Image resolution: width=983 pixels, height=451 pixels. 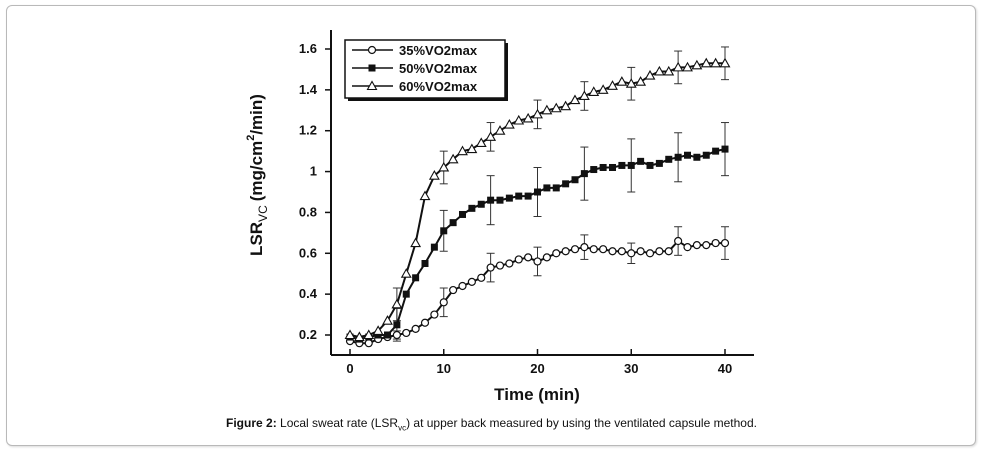 What do you see at coordinates (438, 50) in the screenshot?
I see `legend-label: 35%VO2max` at bounding box center [438, 50].